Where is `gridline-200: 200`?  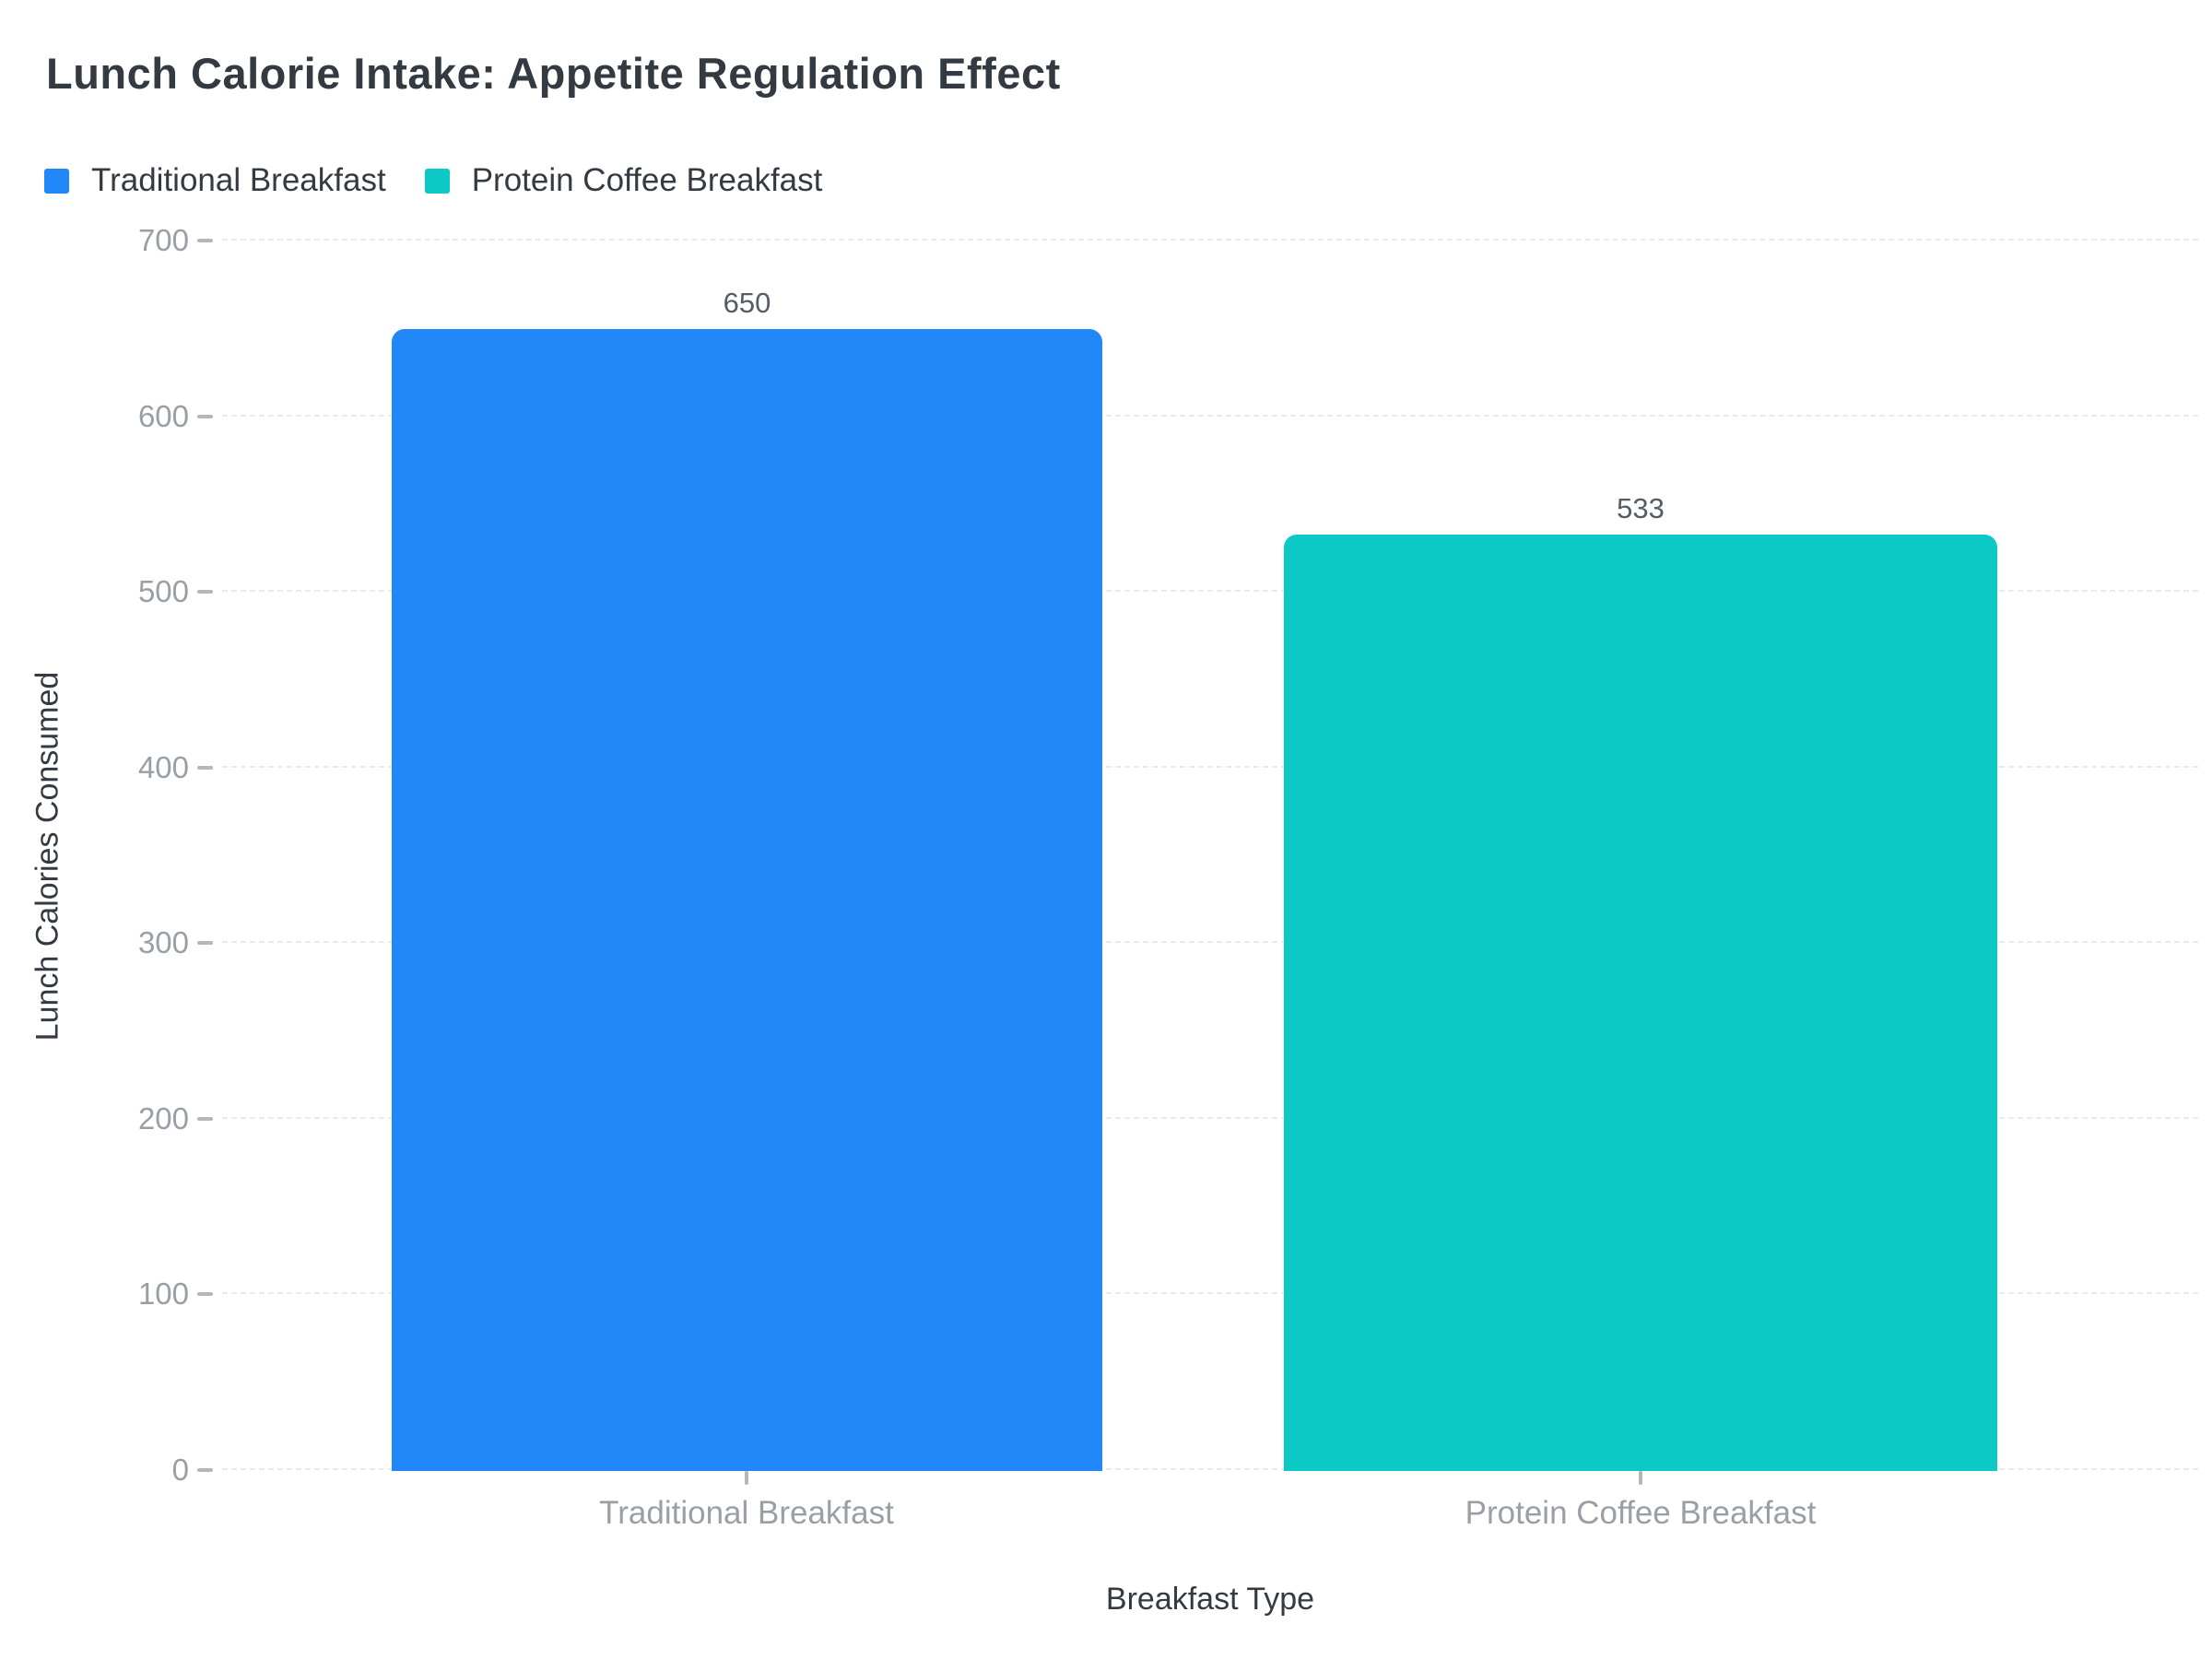
gridline-200: 200 is located at coordinates (1168, 1118).